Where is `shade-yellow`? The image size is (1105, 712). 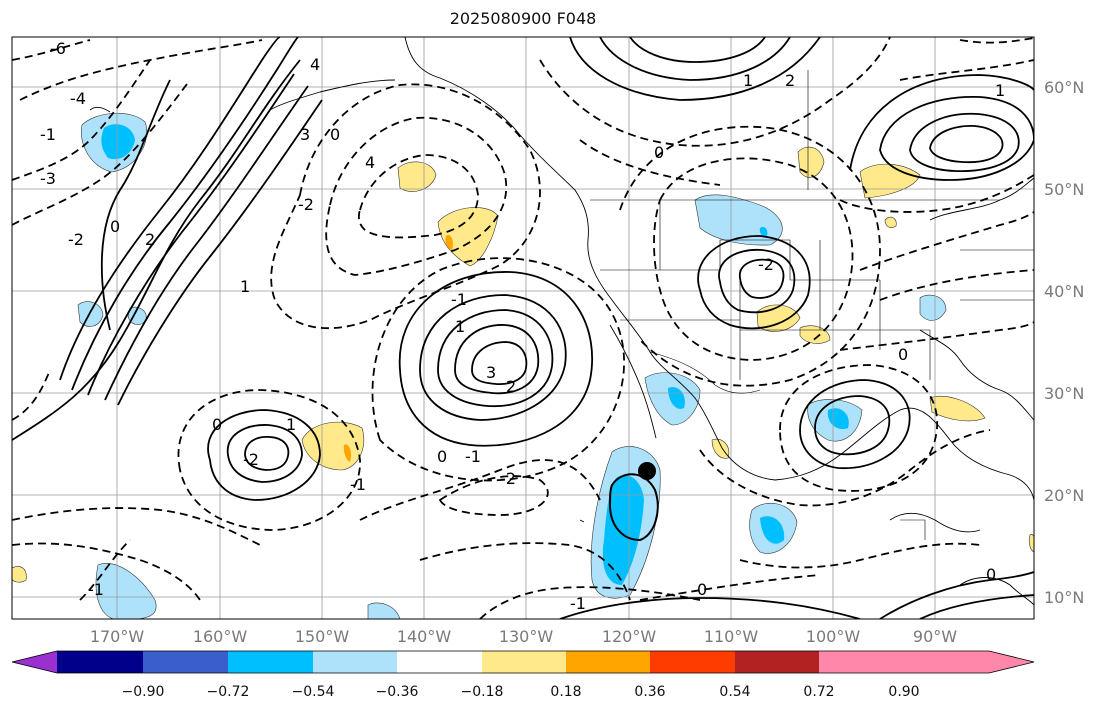
shade-yellow is located at coordinates (417, 176).